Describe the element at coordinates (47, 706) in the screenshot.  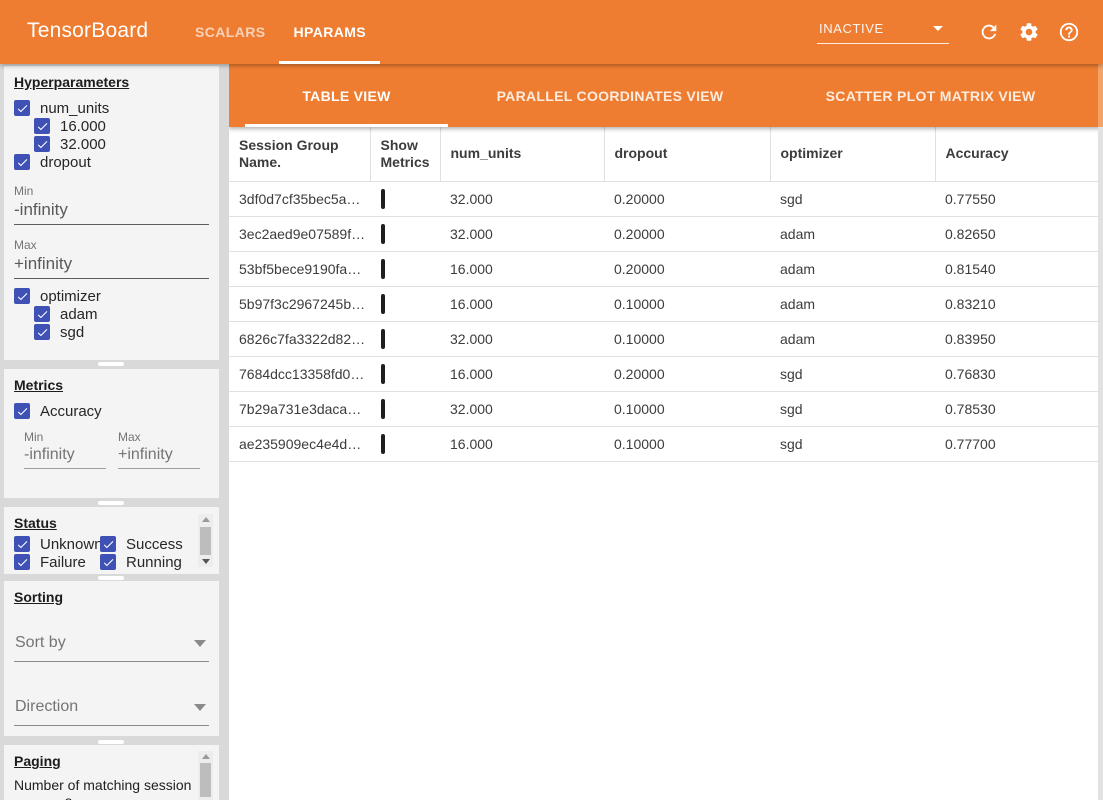
I see `direction-label: Direction` at that location.